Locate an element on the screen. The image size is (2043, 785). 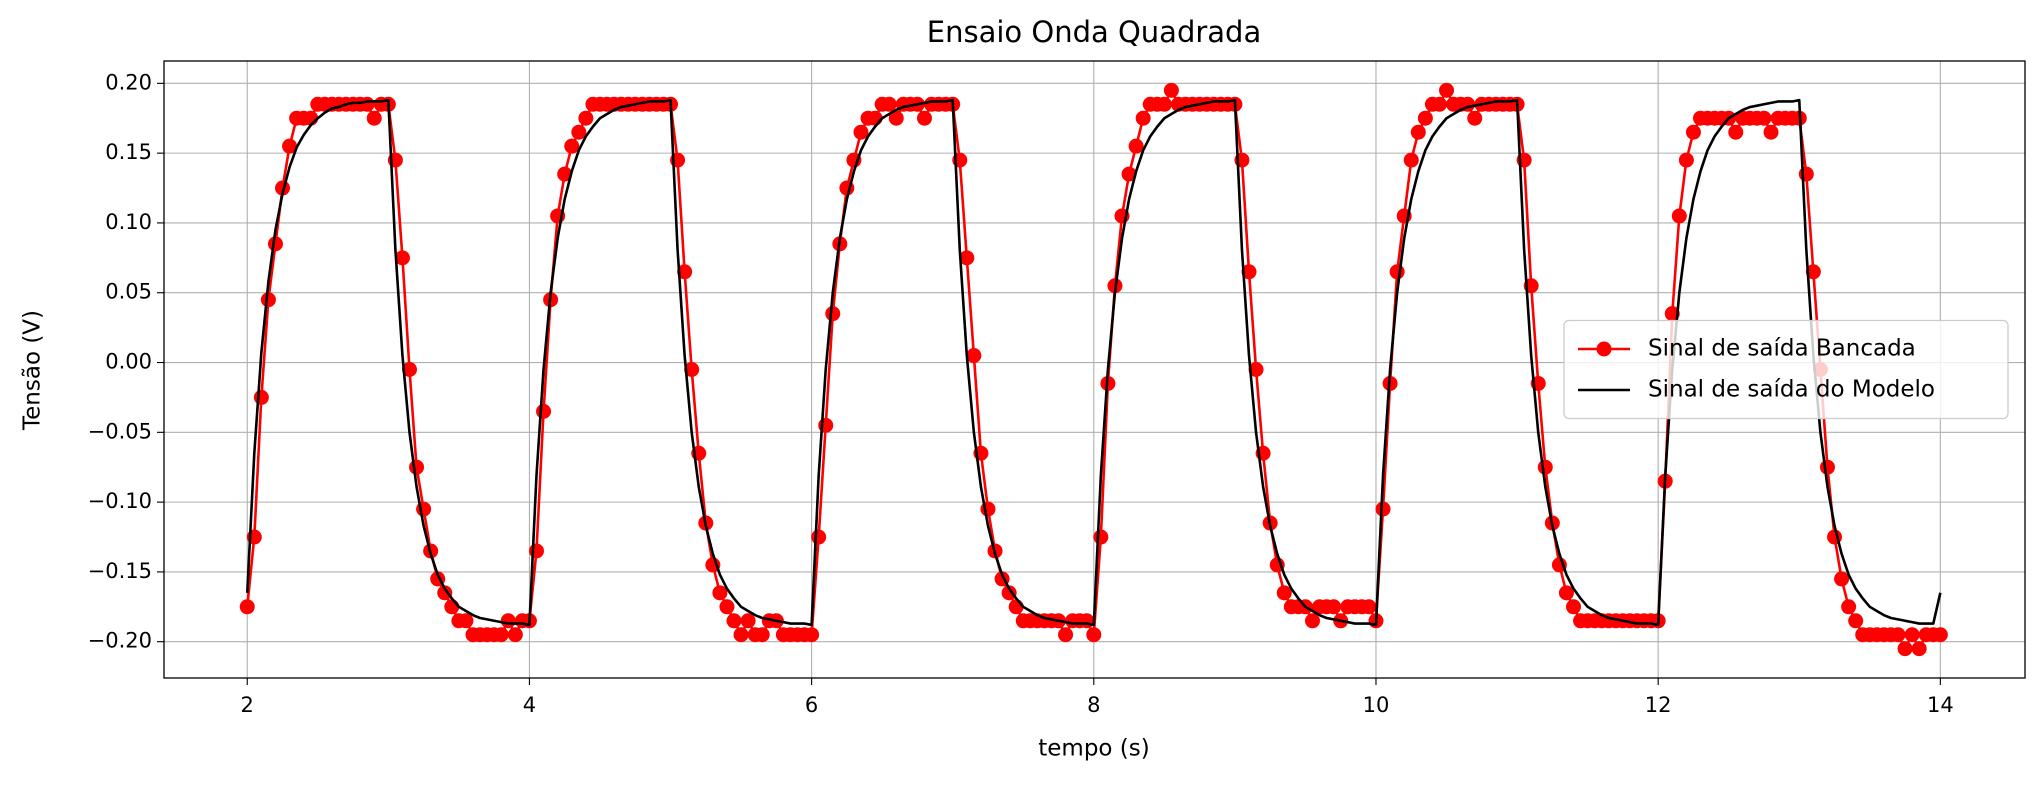
y-tick-label: −0.15 is located at coordinates (120, 571).